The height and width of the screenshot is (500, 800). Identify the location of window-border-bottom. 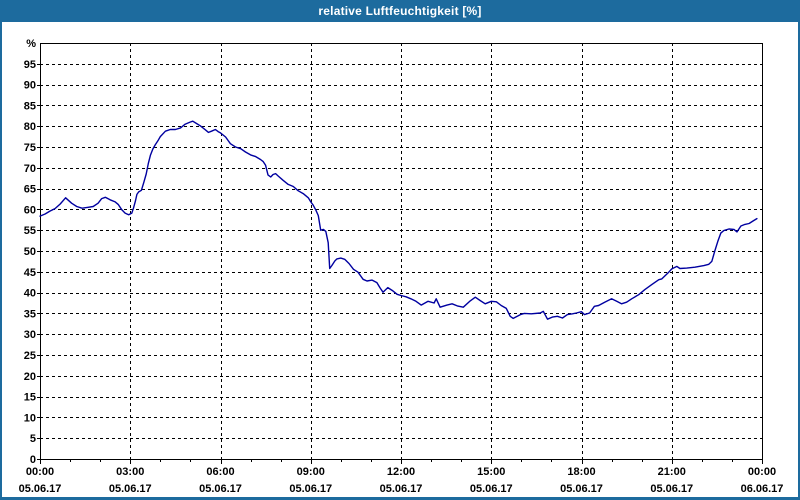
(400, 498).